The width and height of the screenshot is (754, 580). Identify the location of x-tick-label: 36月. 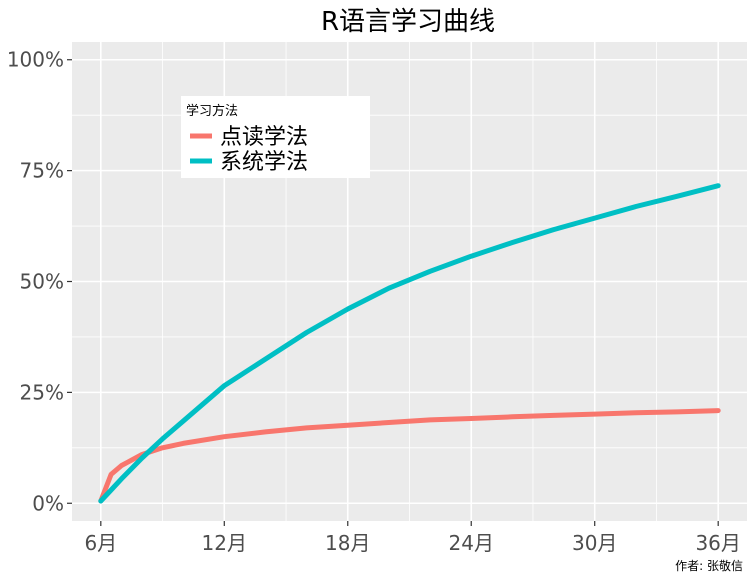
(717, 543).